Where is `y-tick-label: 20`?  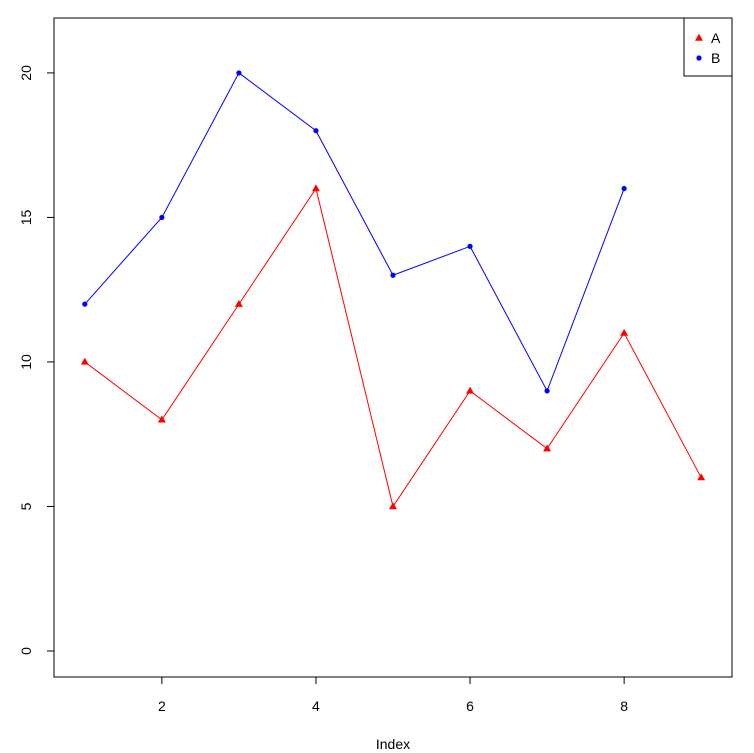
y-tick-label: 20 is located at coordinates (26, 73).